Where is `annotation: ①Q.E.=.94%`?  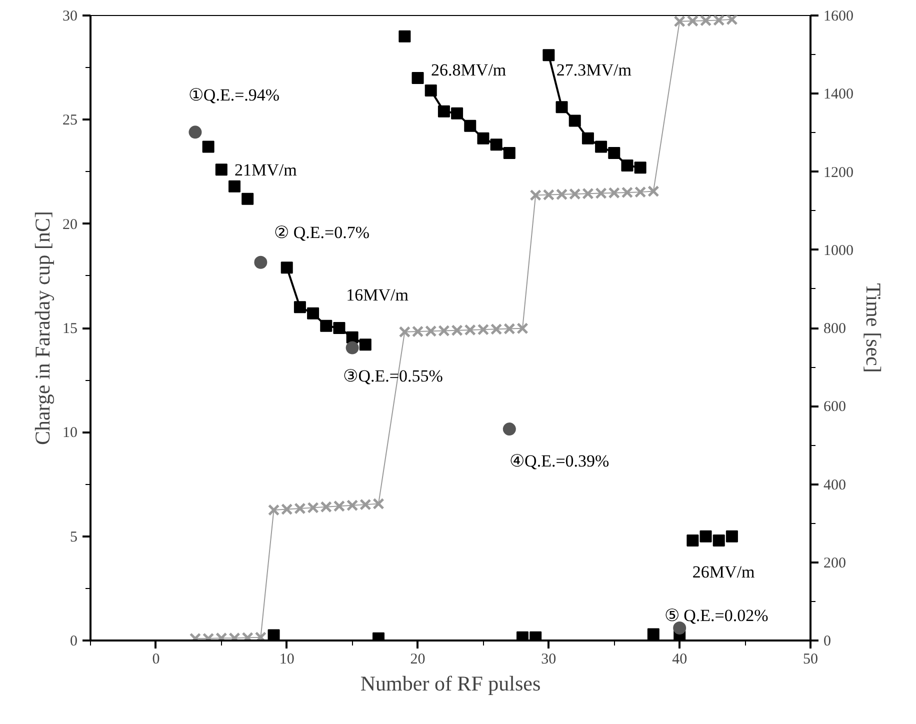 annotation: ①Q.E.=.94% is located at coordinates (234, 94).